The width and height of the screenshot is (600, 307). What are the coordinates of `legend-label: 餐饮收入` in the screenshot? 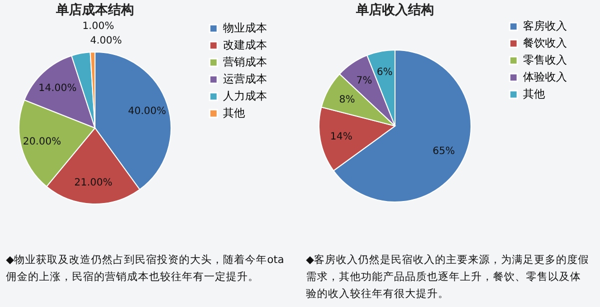 It's located at (545, 43).